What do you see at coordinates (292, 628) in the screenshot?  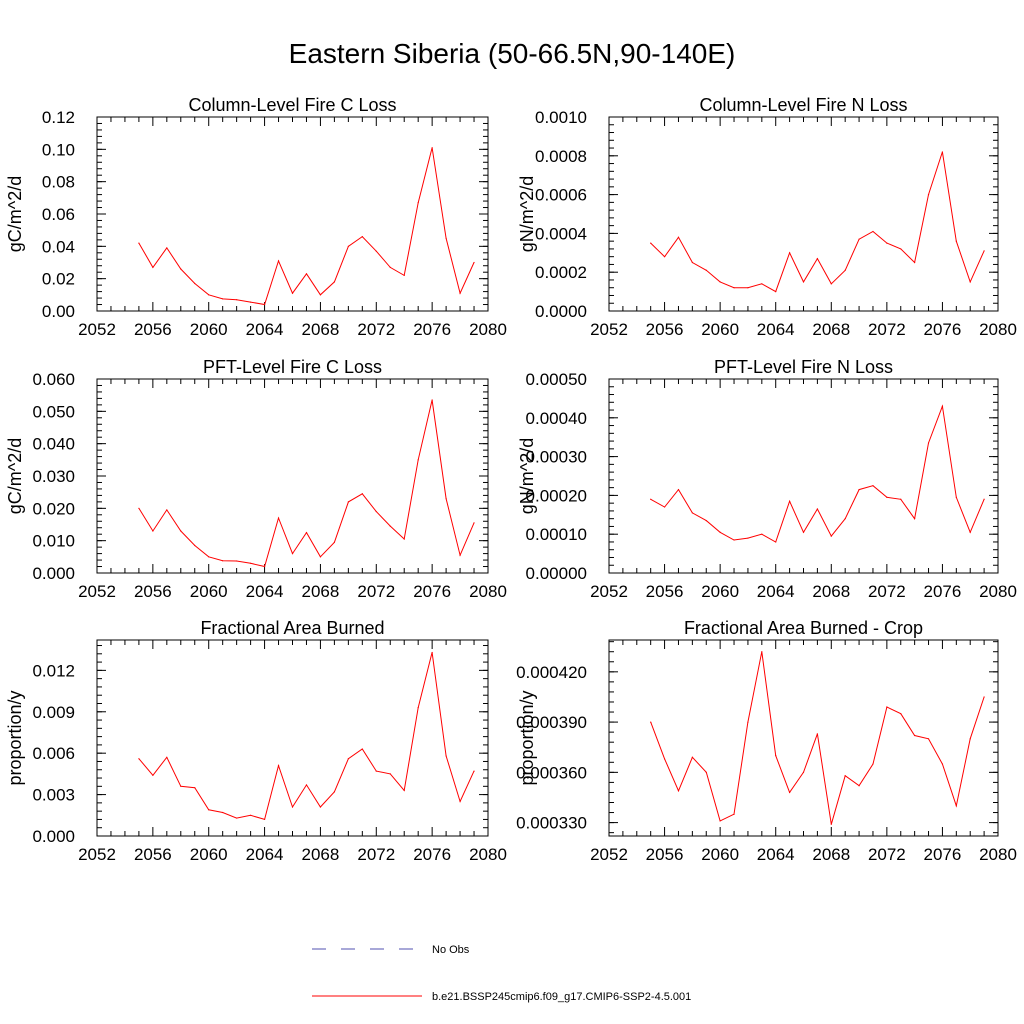 I see `panel-title: Fractional Area Burned` at bounding box center [292, 628].